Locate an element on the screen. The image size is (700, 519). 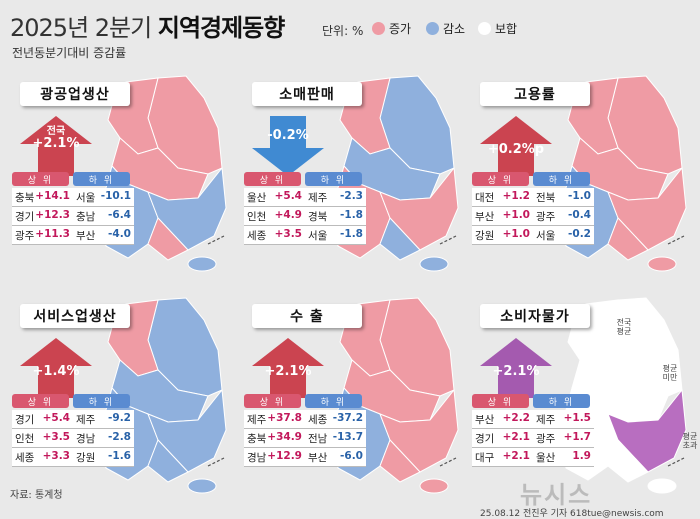
top-cell: 강원 +1.0 is located at coordinates (502, 235).